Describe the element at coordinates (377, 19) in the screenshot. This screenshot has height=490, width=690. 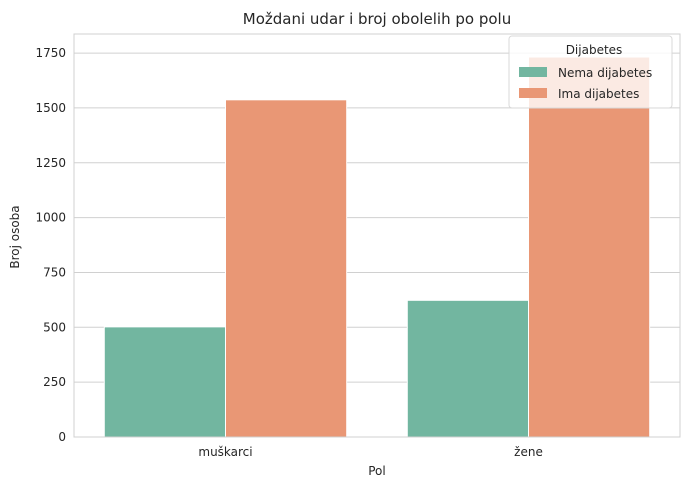
I see `chart-title: Moždani udar i broj obolelih po polu` at that location.